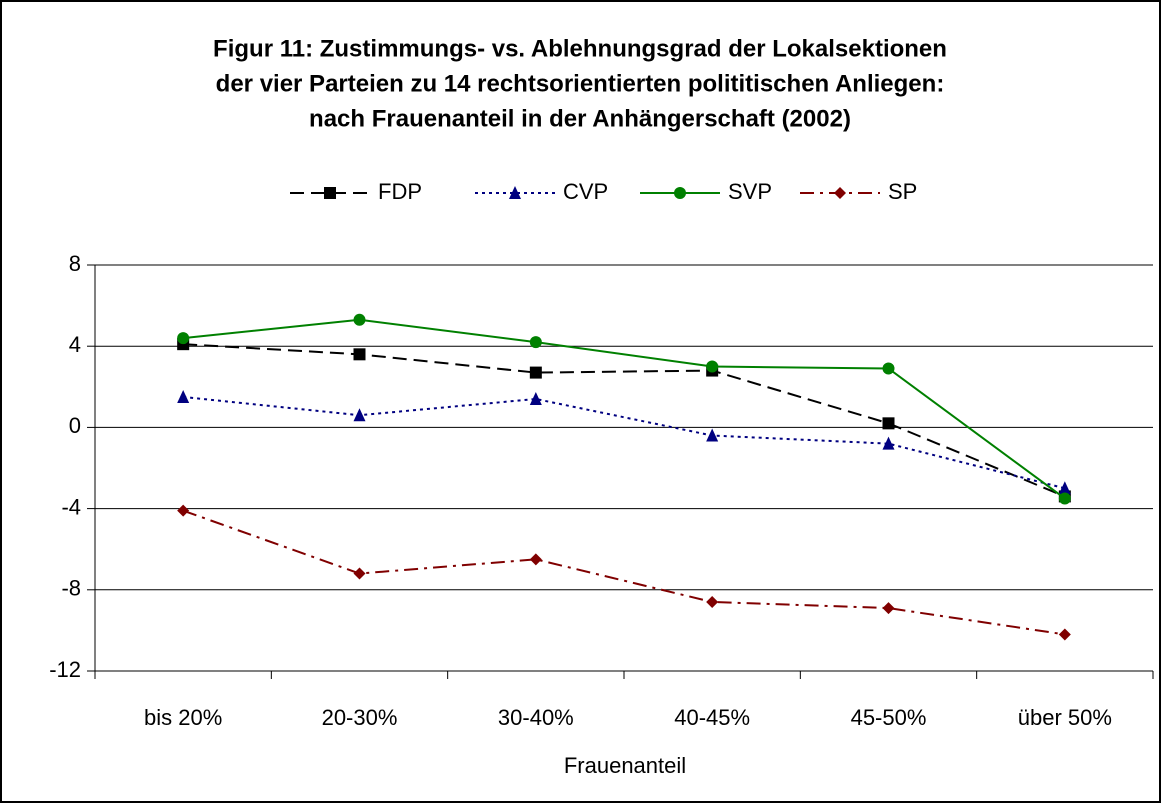 The image size is (1161, 803). I want to click on x-tick-label: 20-30%, so click(360, 717).